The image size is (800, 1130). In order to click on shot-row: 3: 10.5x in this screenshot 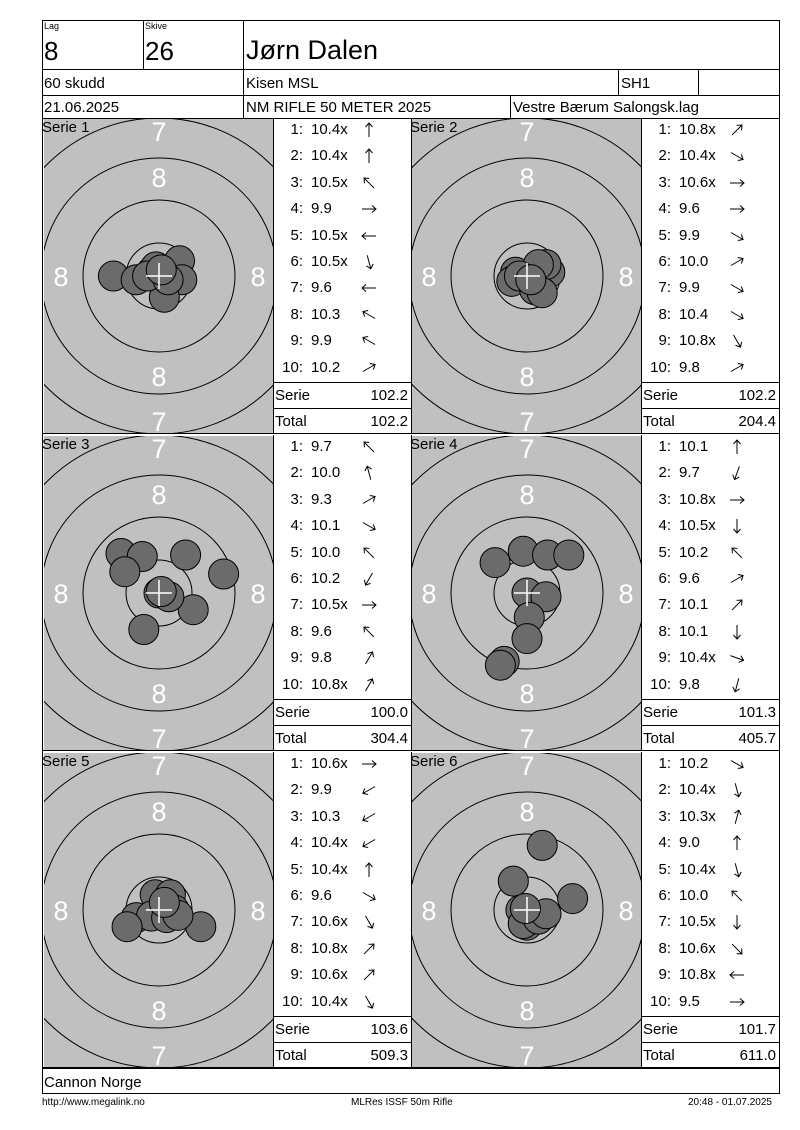, I will do `click(344, 183)`.